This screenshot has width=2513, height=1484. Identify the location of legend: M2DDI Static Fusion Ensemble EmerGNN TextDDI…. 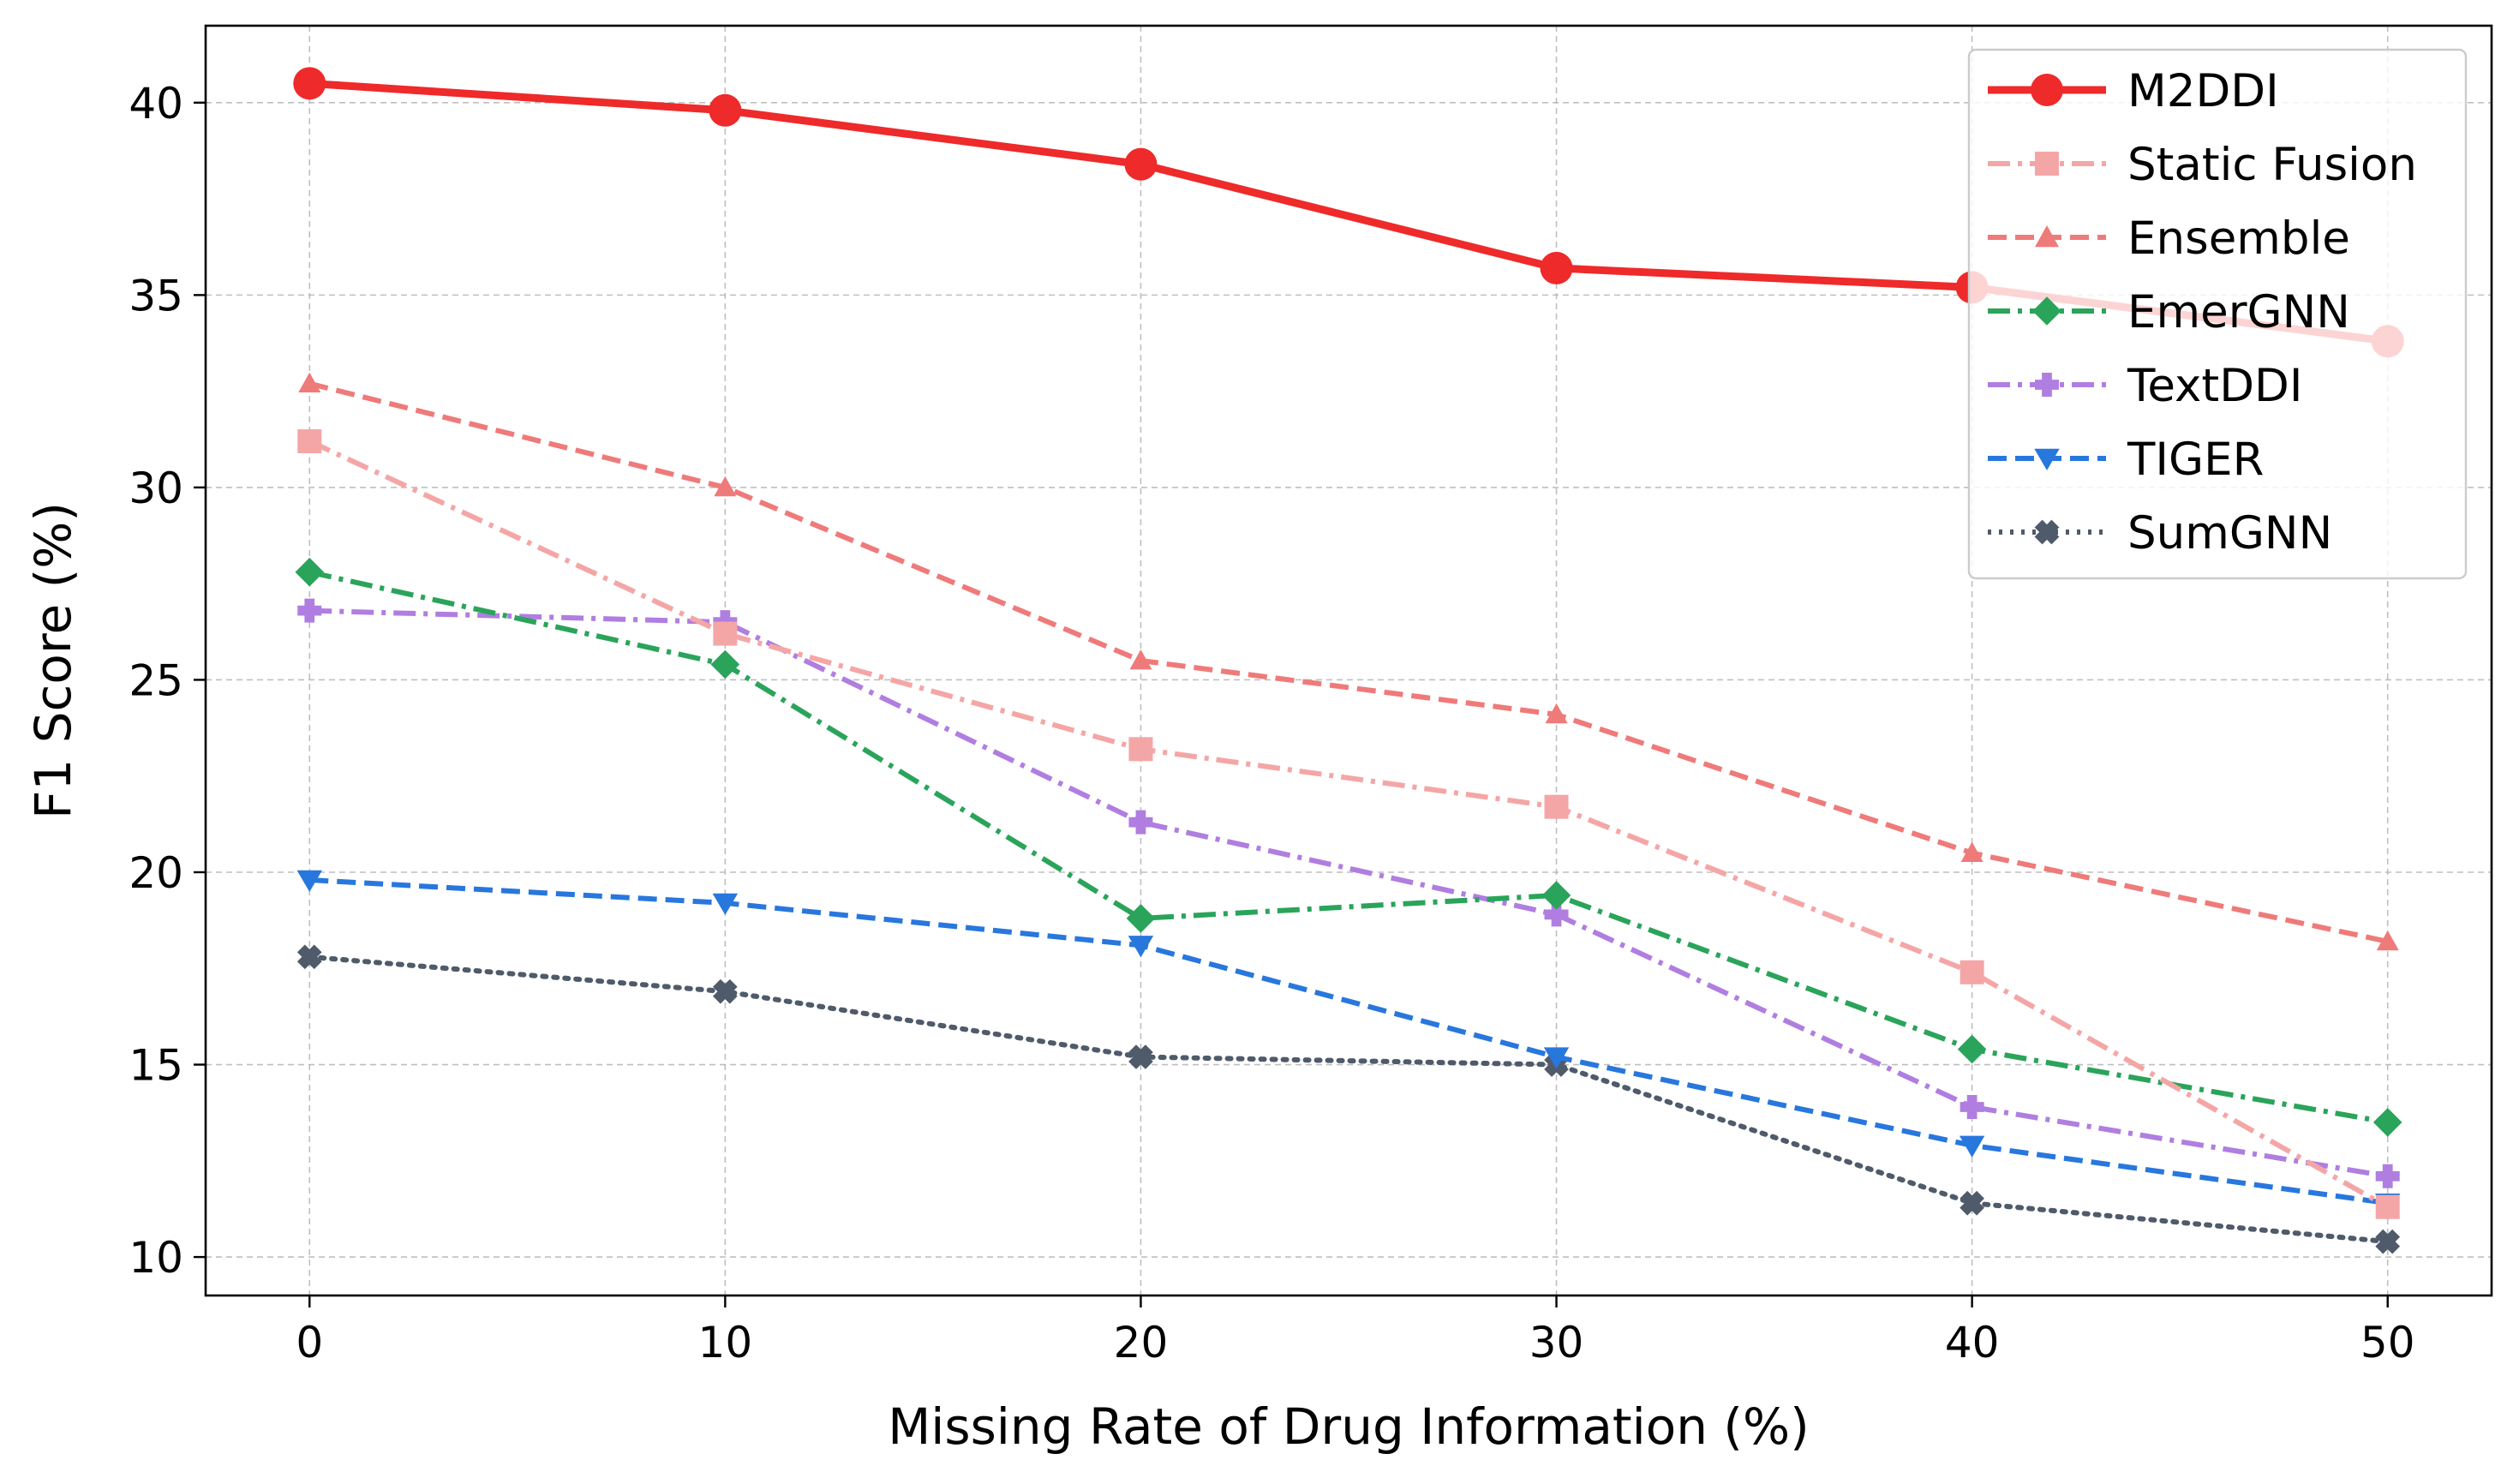
(2217, 314).